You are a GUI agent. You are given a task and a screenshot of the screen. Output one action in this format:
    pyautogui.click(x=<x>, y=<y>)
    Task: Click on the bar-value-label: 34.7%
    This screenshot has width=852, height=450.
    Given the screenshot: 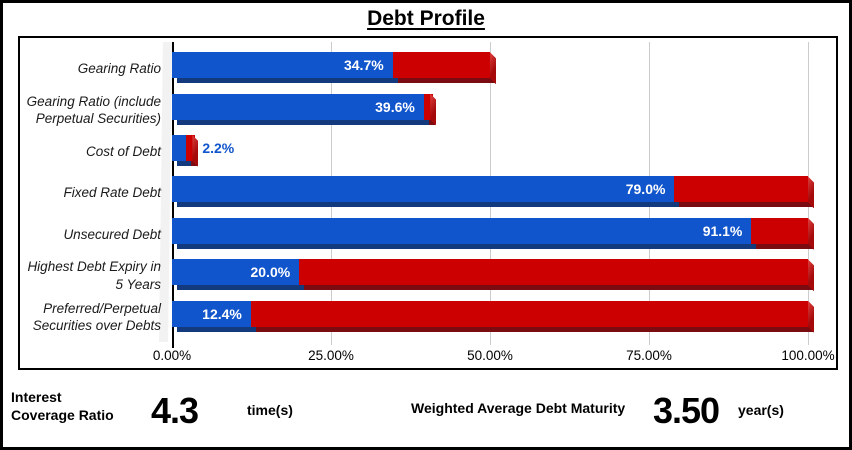 What is the action you would take?
    pyautogui.click(x=363, y=65)
    